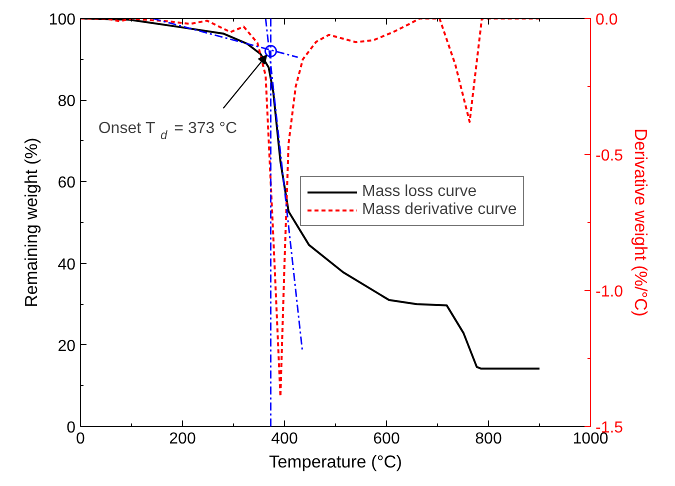  I want to click on y2-tick-label: -0.5, so click(610, 156).